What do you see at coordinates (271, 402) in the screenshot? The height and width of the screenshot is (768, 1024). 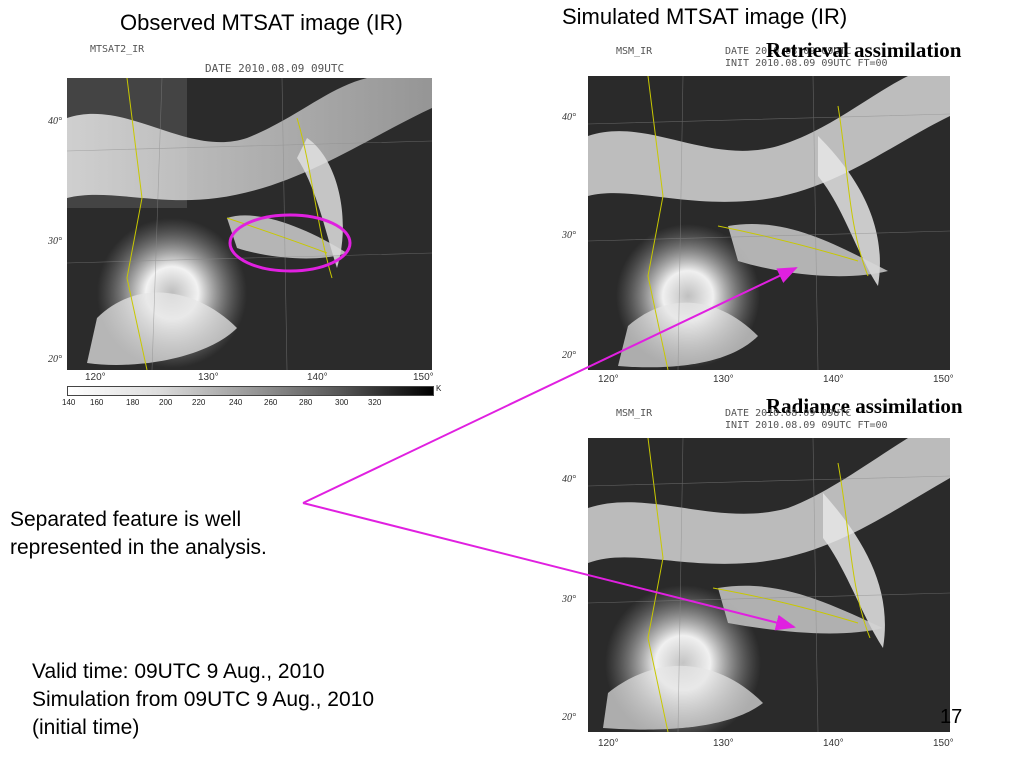 I see `colorbar-tick: 260` at bounding box center [271, 402].